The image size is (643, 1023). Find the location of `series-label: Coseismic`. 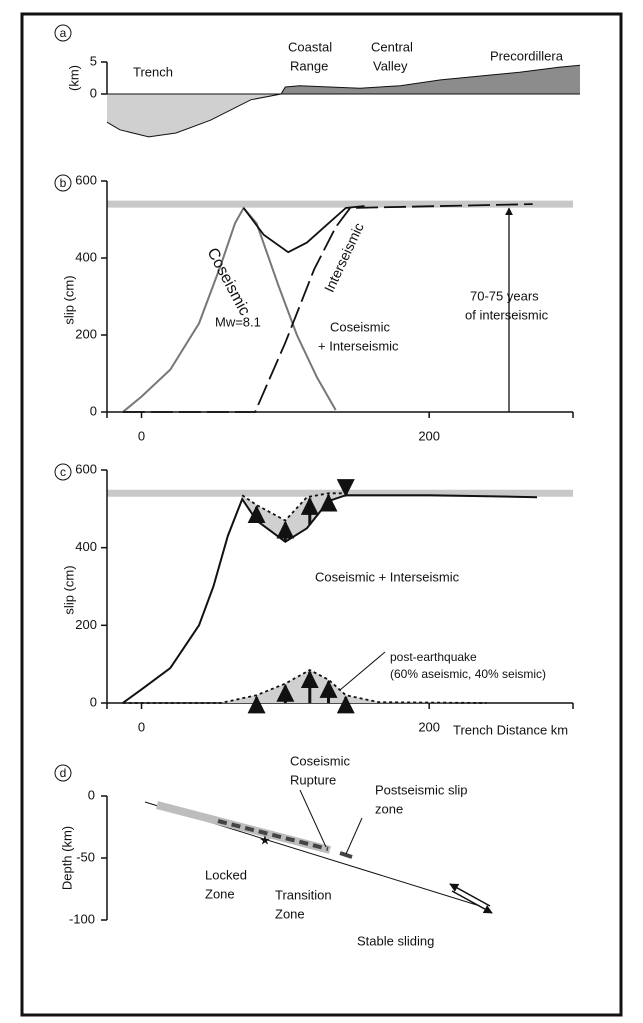

series-label: Coseismic is located at coordinates (228, 281).